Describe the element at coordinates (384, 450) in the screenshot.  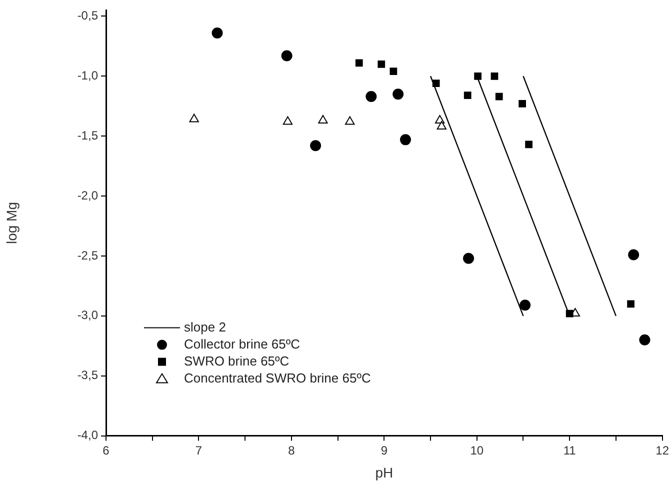
I see `x-tick-label: 9` at that location.